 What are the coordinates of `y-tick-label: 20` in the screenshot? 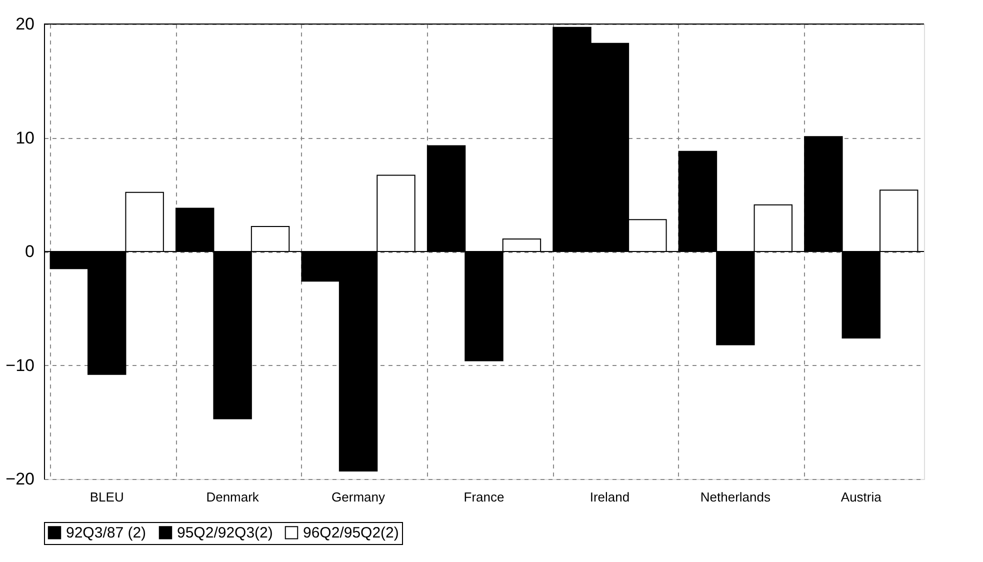 It's located at (25, 24).